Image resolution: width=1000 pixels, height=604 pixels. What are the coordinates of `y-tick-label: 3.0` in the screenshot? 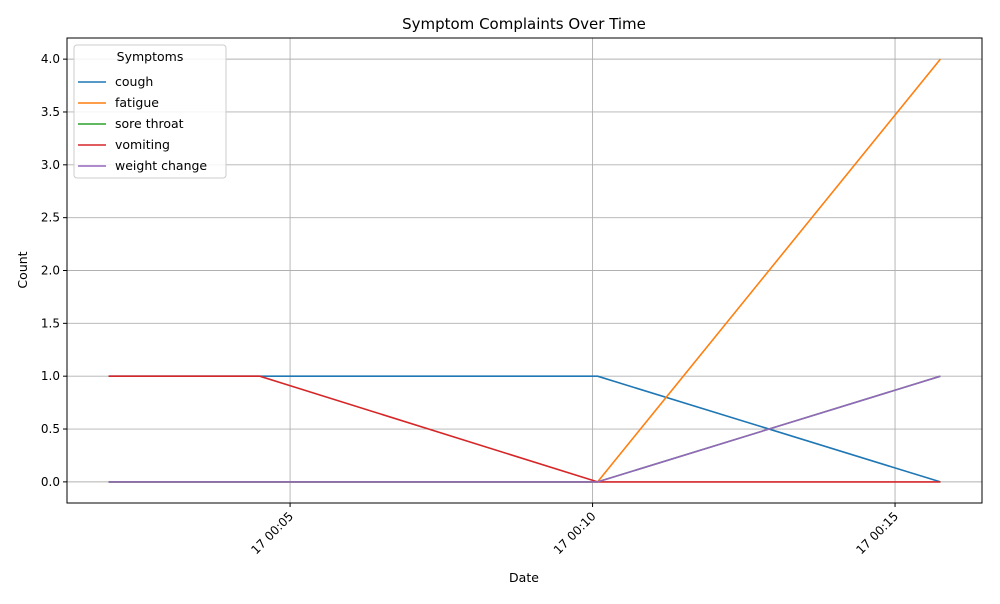 It's located at (50, 165).